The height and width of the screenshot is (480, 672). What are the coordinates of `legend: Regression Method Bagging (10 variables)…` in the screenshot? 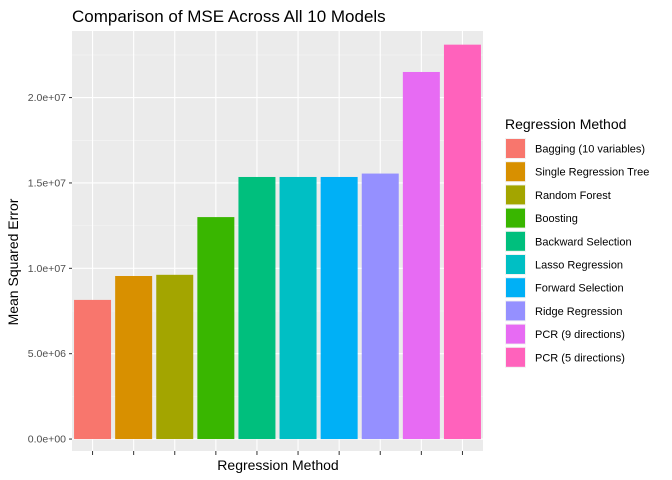 It's located at (577, 242).